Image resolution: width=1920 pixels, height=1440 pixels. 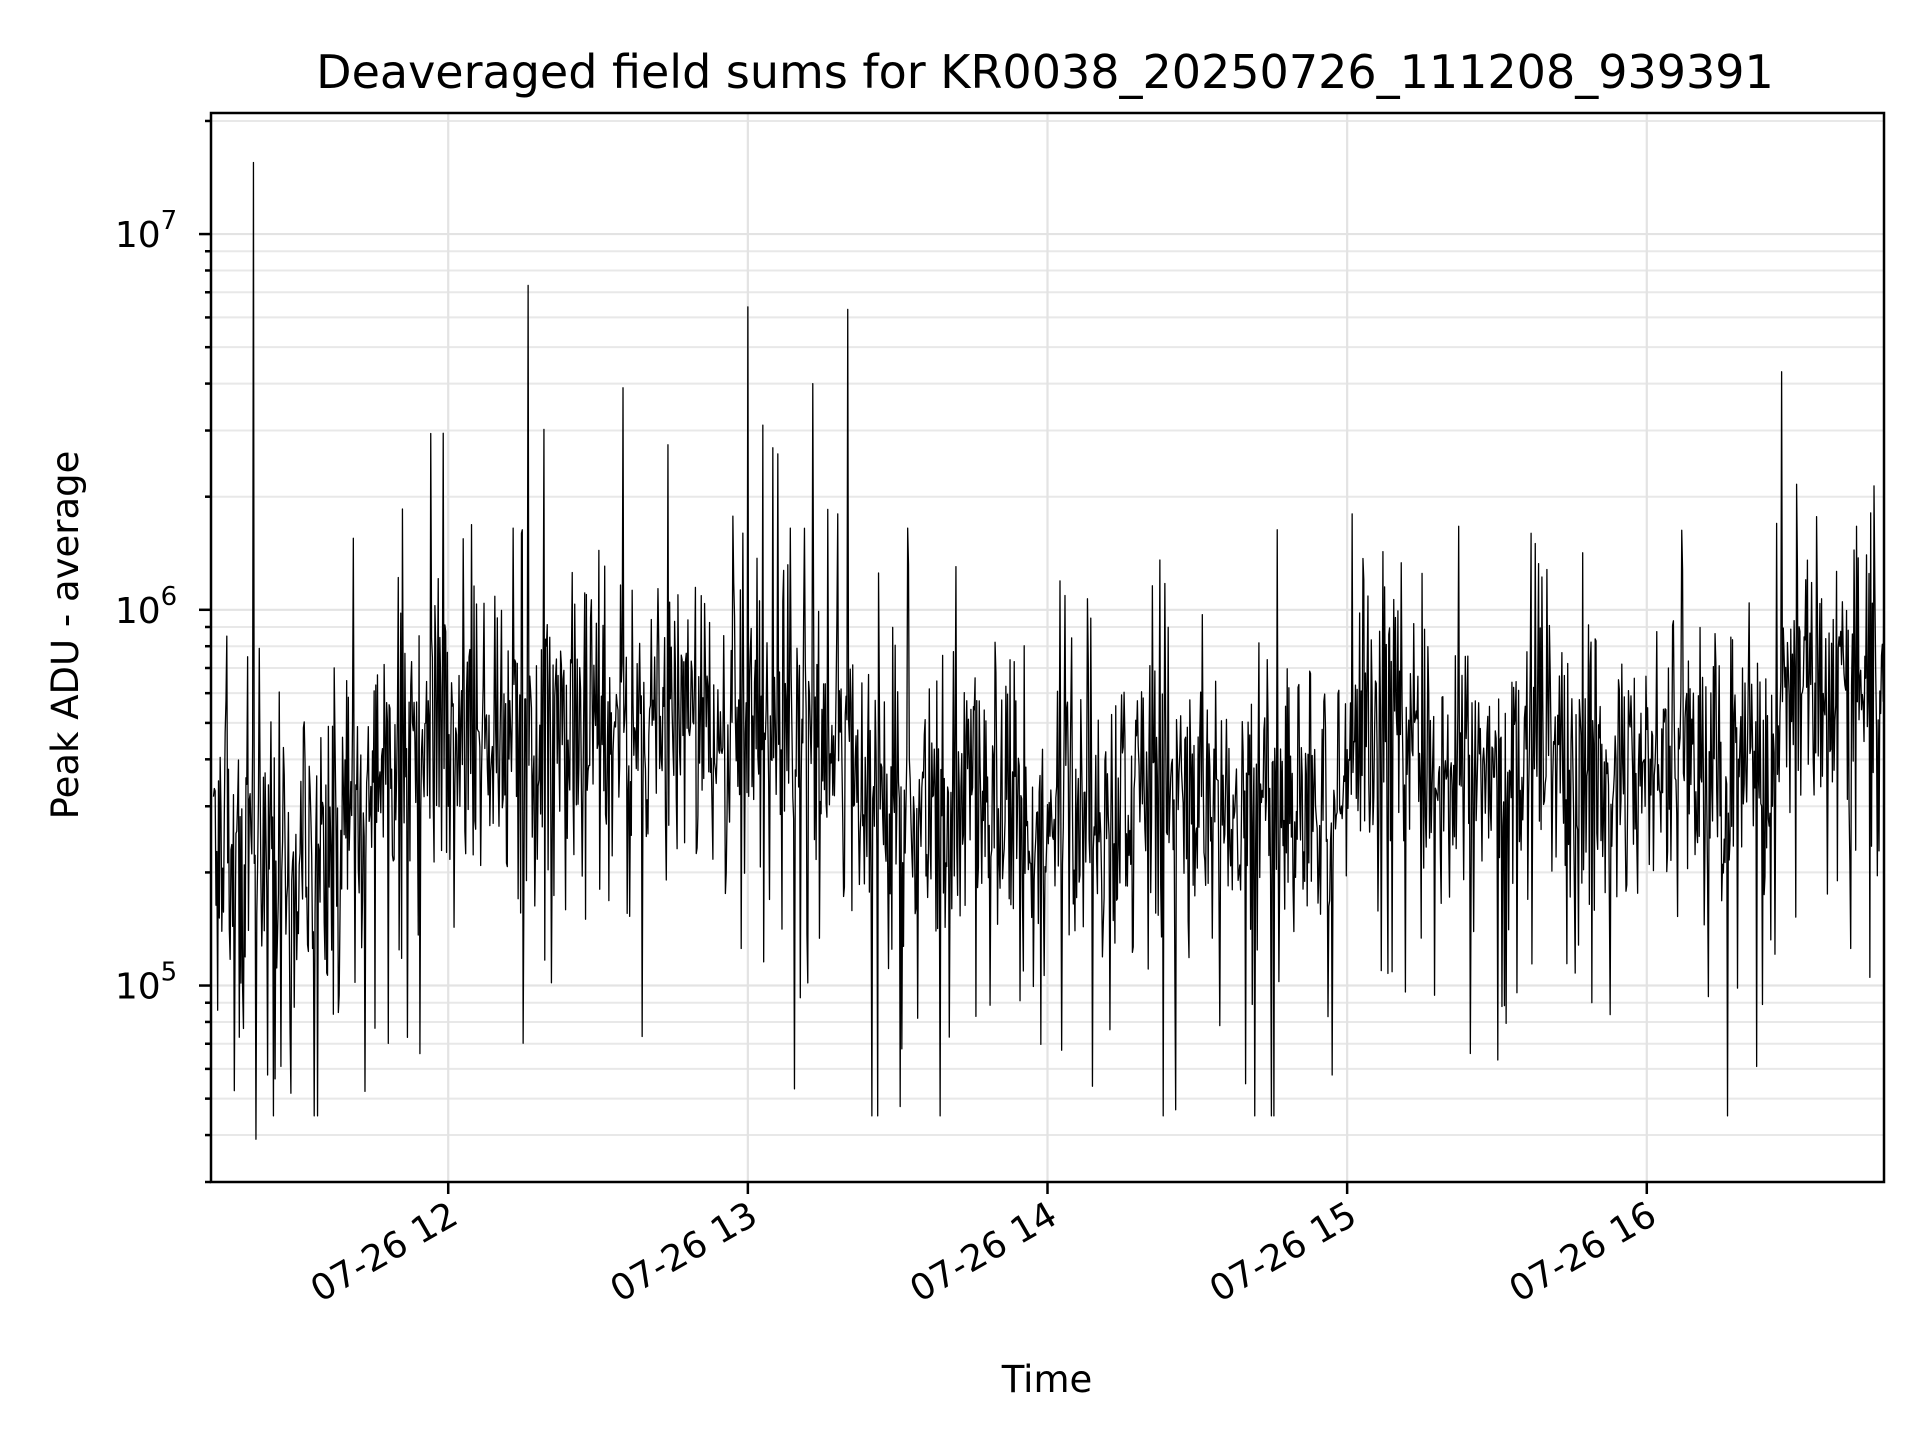 What do you see at coordinates (1283, 1252) in the screenshot?
I see `x-tick-label: 07-26 15` at bounding box center [1283, 1252].